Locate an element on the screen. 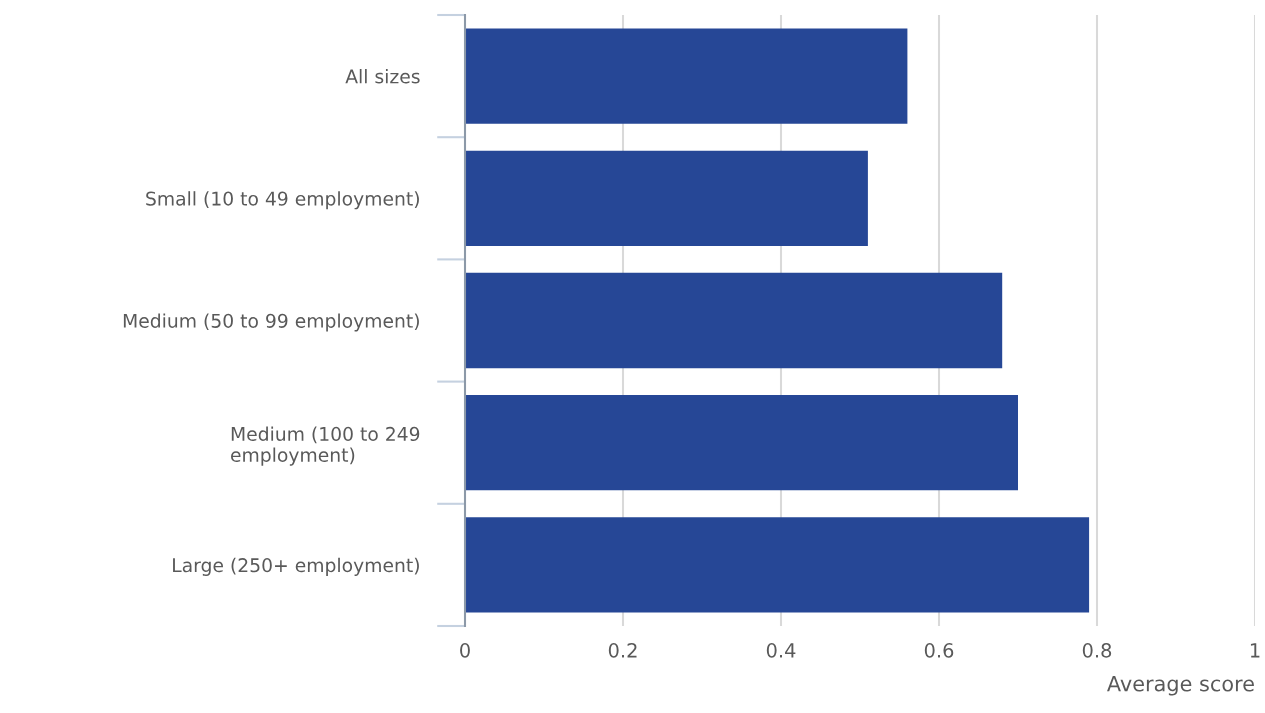  y-tick-label: Medium (50 to 99 employment) is located at coordinates (271, 322).